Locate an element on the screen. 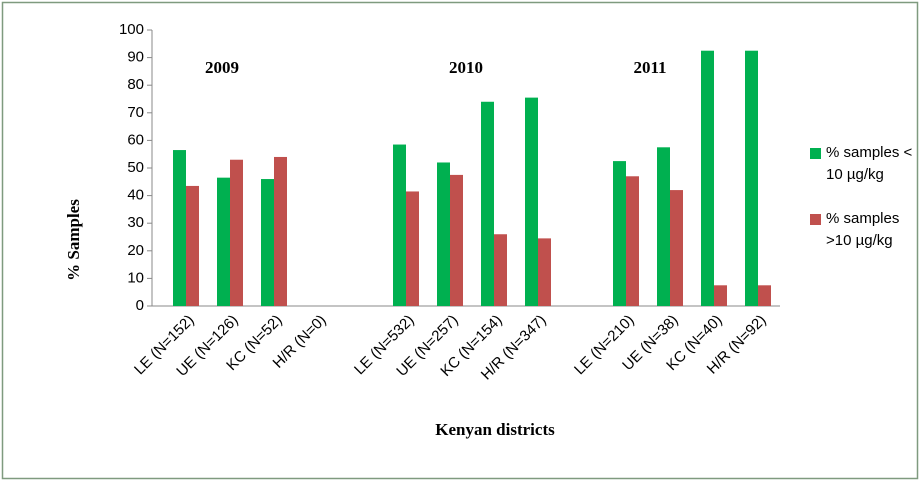 The width and height of the screenshot is (923, 484). y-axis-label: % Samples is located at coordinates (73, 240).